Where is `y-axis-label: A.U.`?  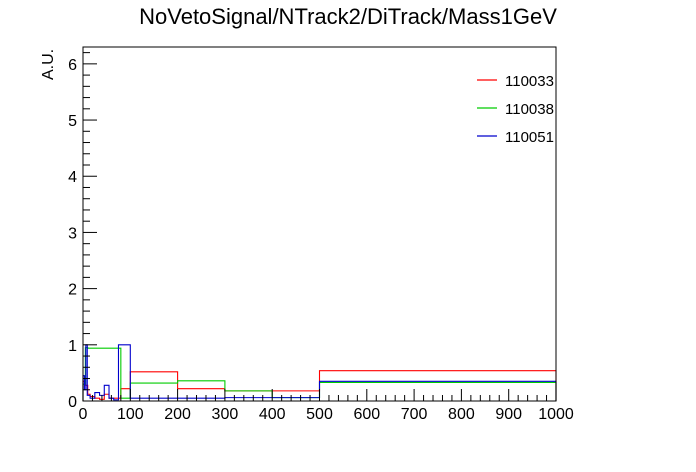
y-axis-label: A.U. is located at coordinates (48, 64).